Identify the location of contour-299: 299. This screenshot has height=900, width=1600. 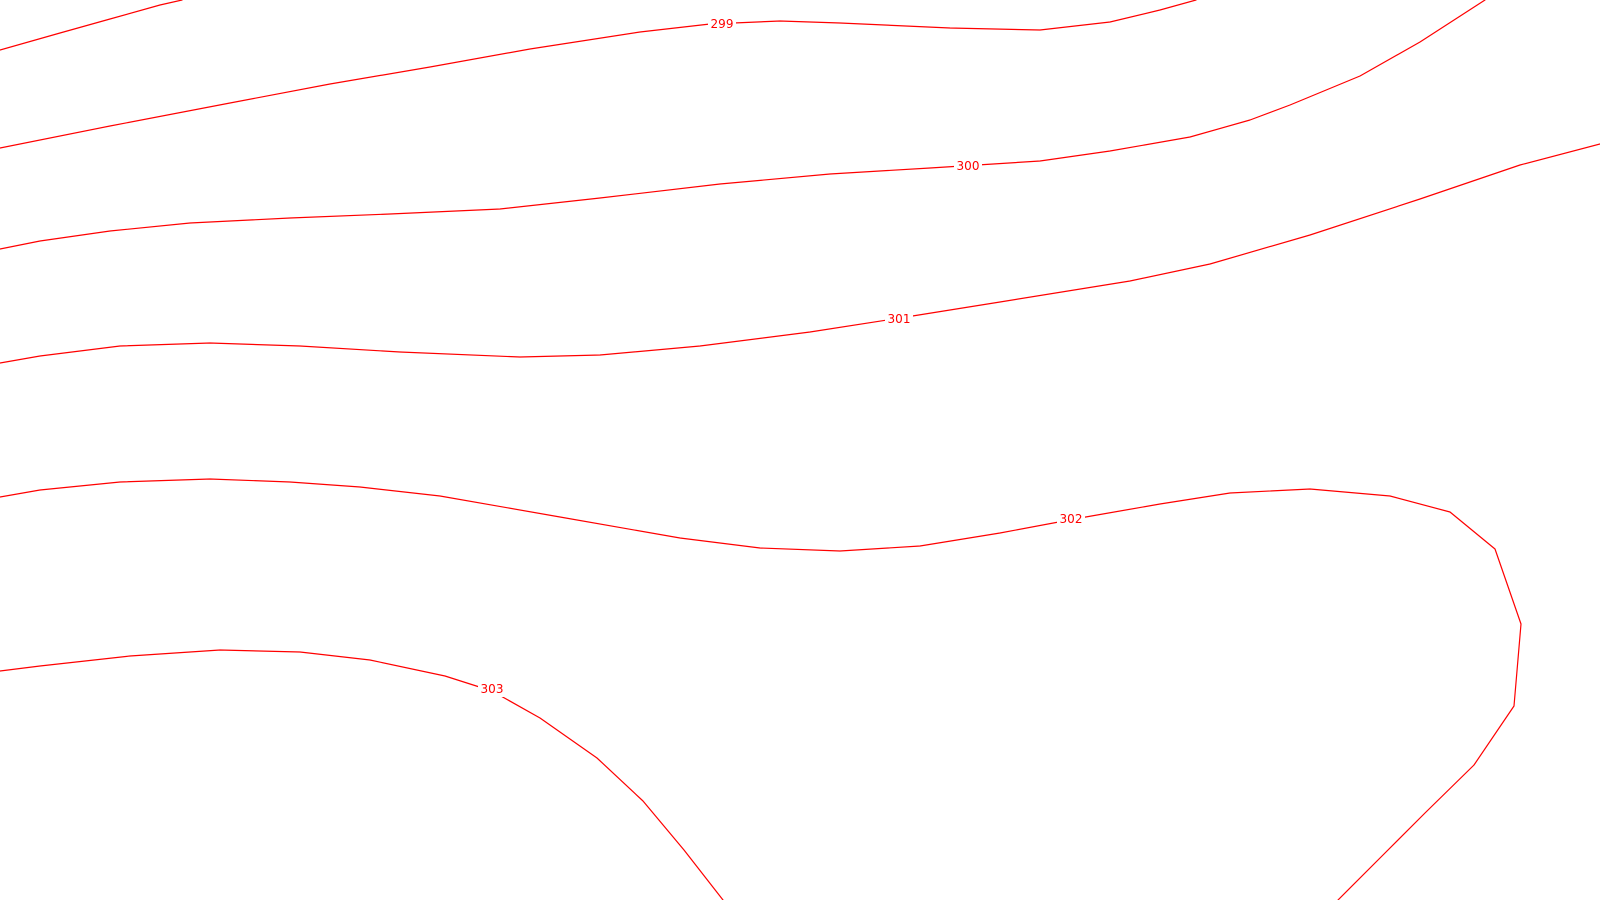
(598, 74).